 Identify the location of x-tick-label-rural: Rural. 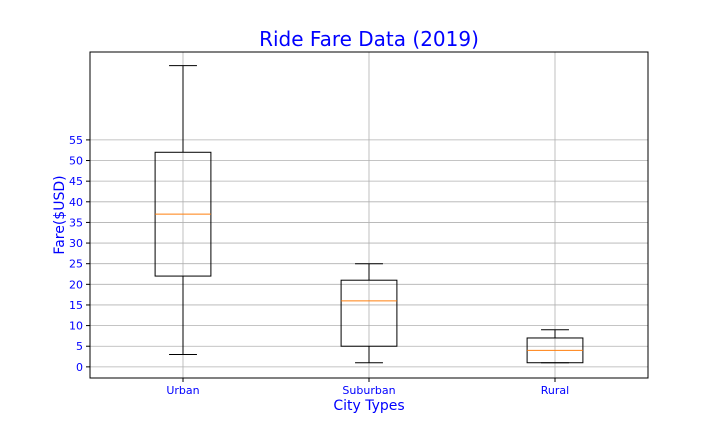
(555, 390).